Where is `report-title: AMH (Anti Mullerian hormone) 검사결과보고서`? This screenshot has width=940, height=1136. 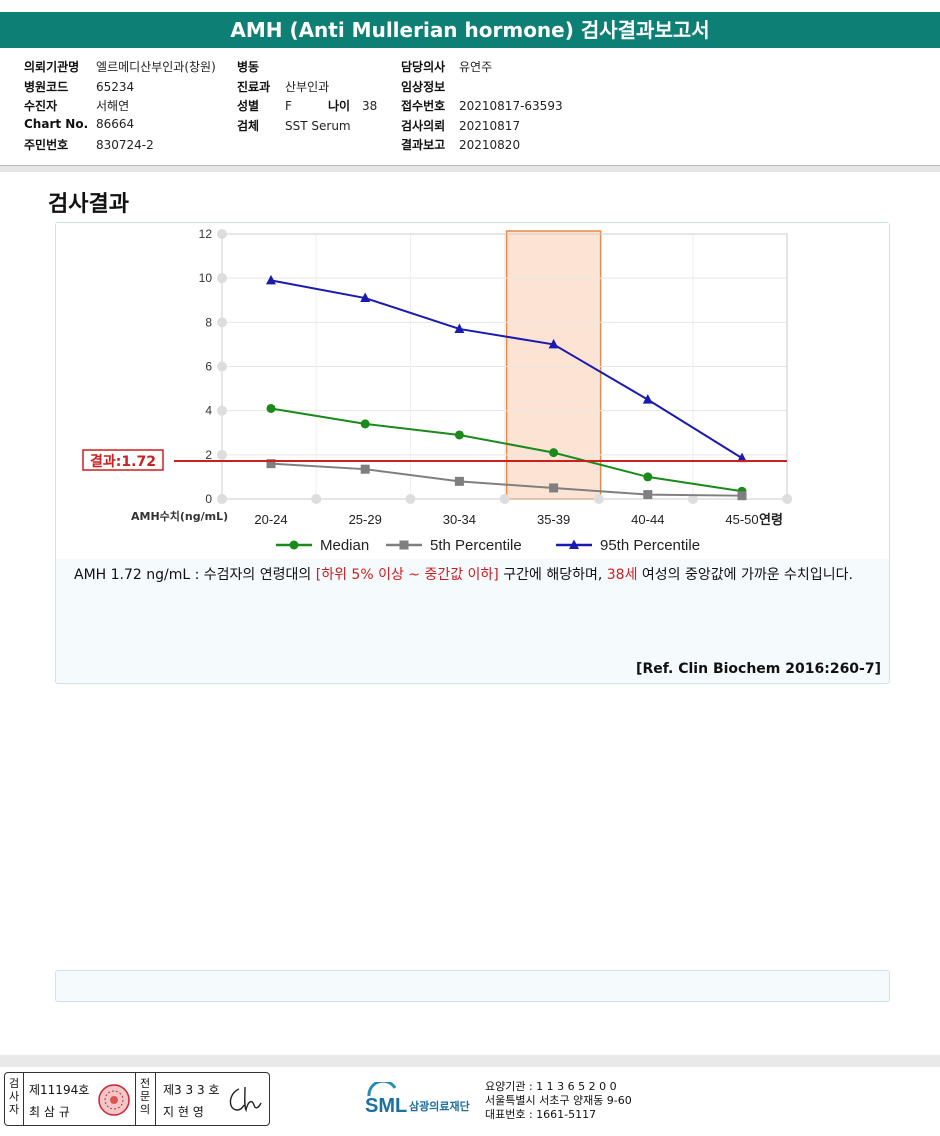
report-title: AMH (Anti Mullerian hormone) 검사결과보고서 is located at coordinates (470, 30).